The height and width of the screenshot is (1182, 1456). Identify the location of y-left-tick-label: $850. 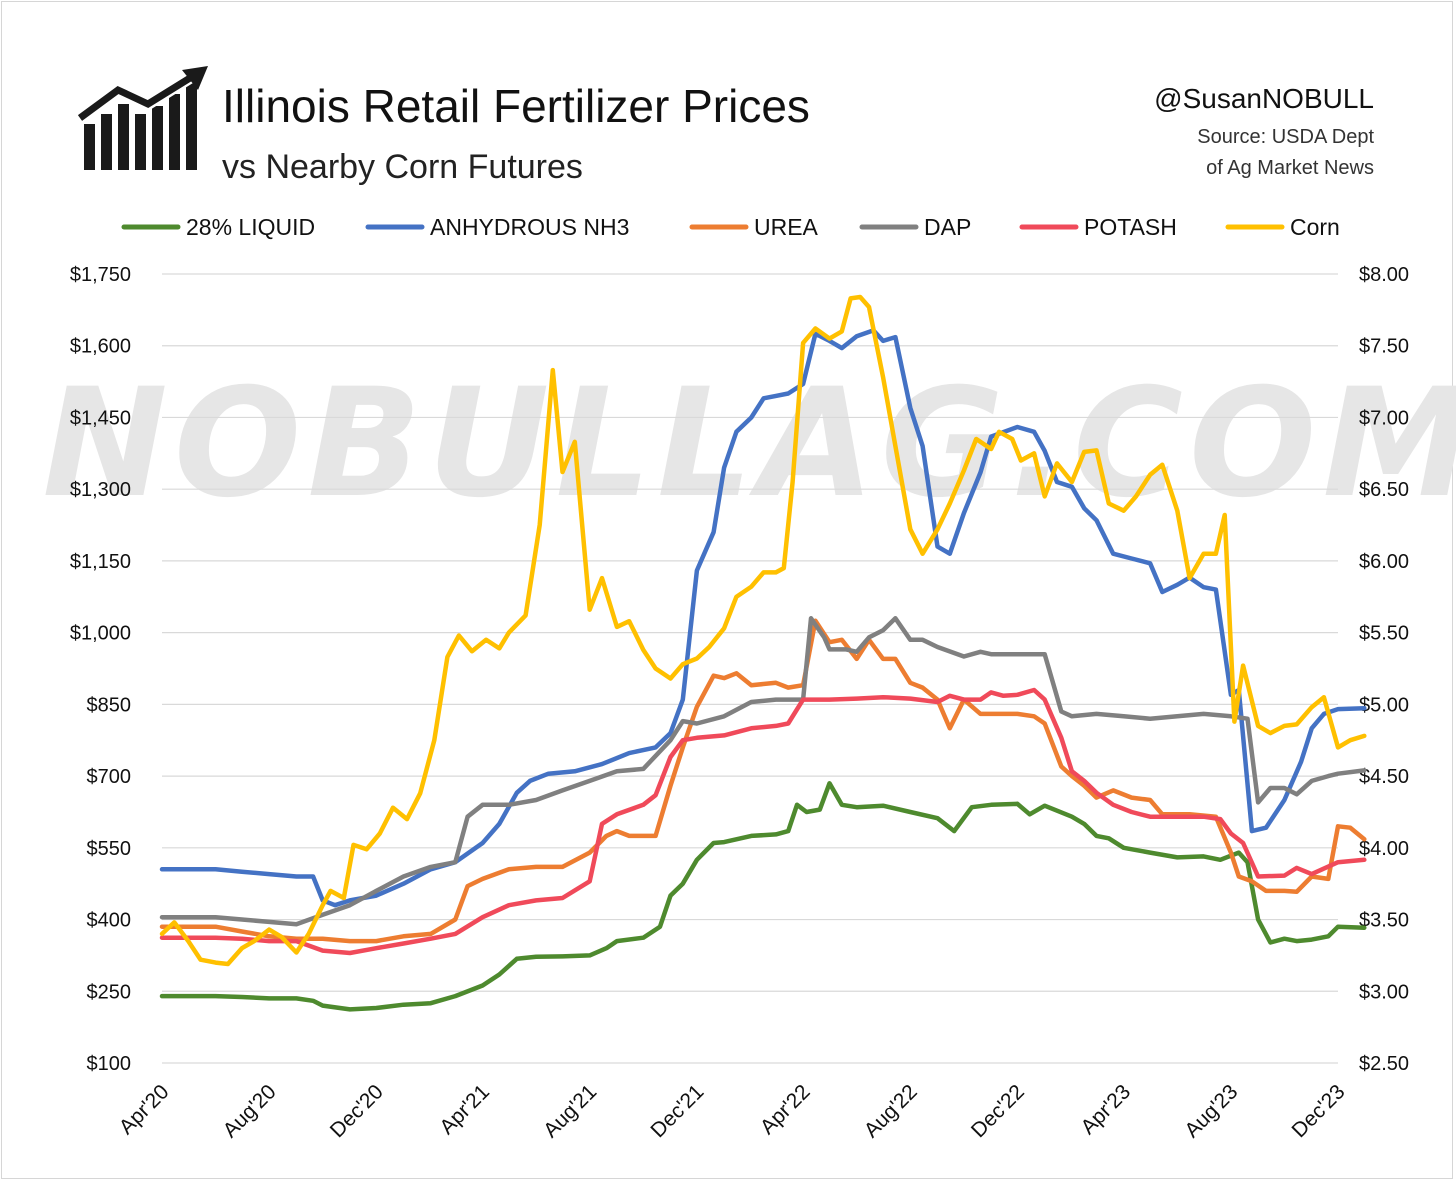
(109, 705).